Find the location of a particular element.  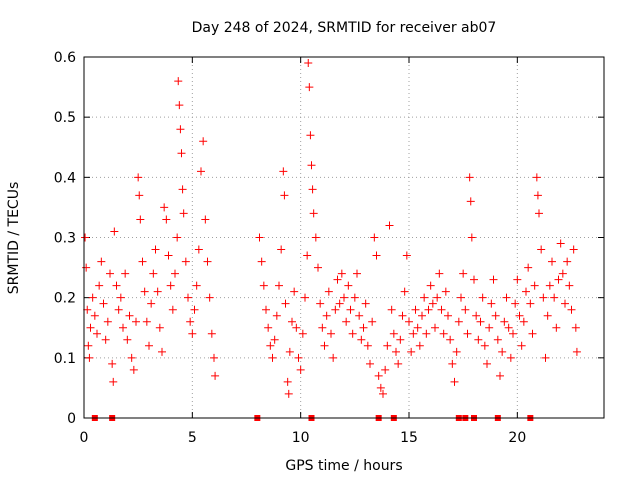

y-tick-label-1: 0.1 is located at coordinates (65, 359).